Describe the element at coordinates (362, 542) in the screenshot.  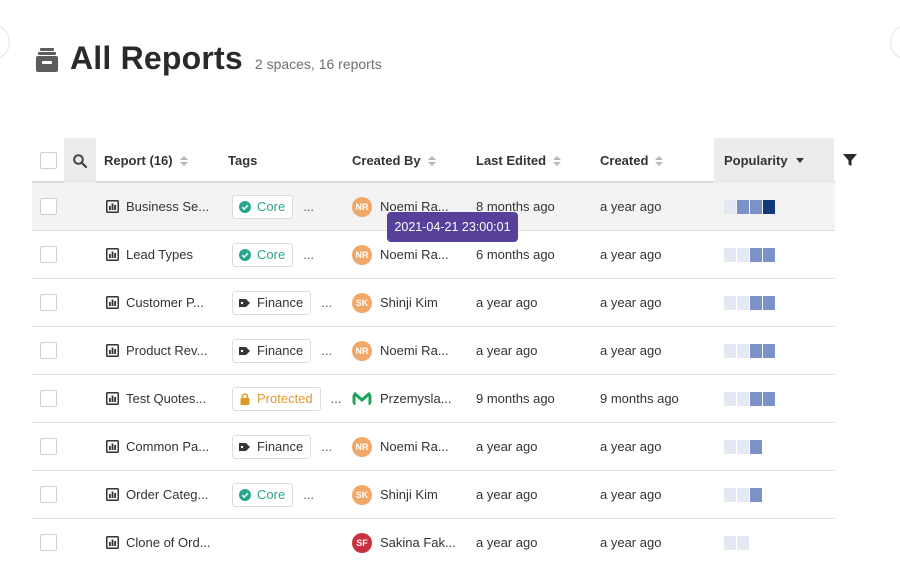
I see `user-avatar: SF` at that location.